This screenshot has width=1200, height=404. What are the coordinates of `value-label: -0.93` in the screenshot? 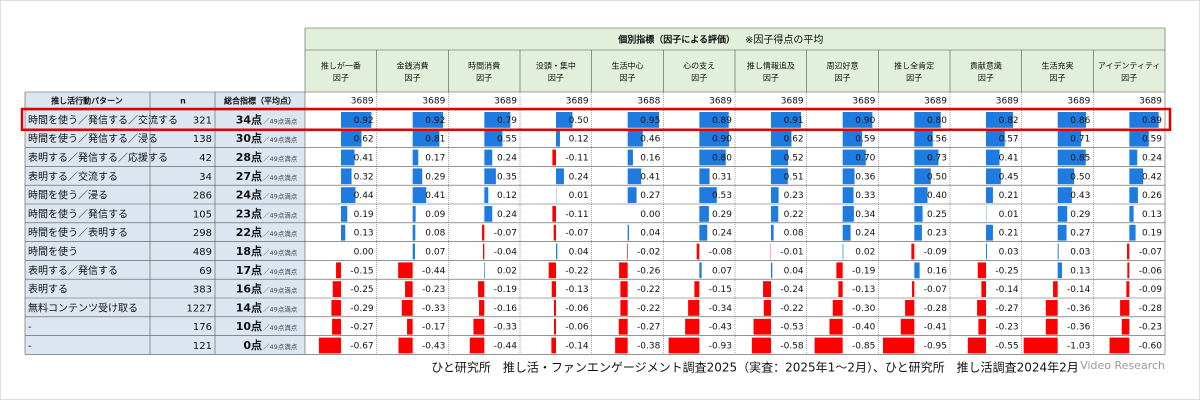 It's located at (720, 347).